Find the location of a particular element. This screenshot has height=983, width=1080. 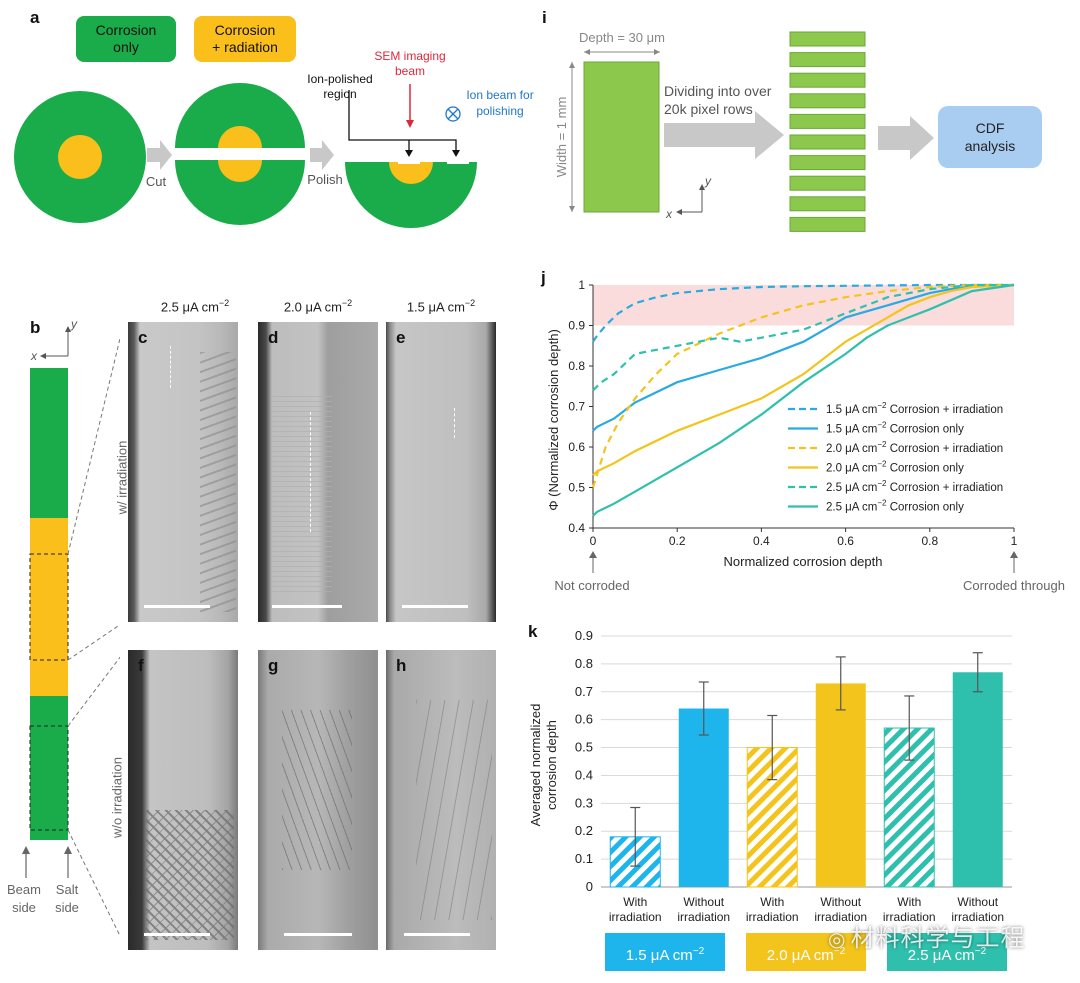

cdf-box is located at coordinates (990, 137).